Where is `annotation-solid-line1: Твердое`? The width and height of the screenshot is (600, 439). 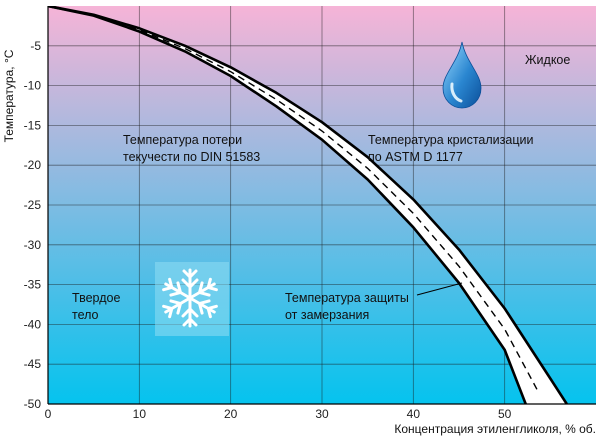
annotation-solid-line1: Твердое is located at coordinates (96, 298).